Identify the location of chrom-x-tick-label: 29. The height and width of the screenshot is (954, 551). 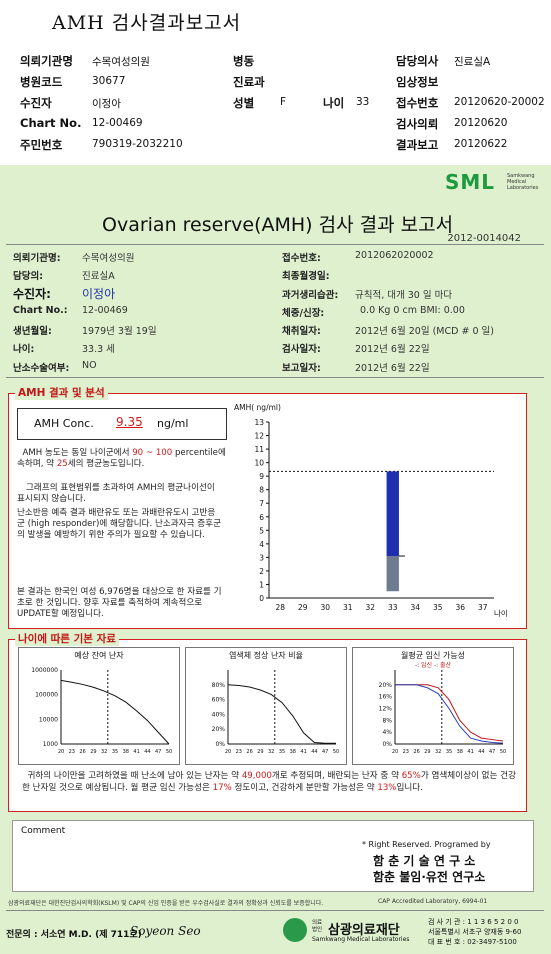
(260, 752).